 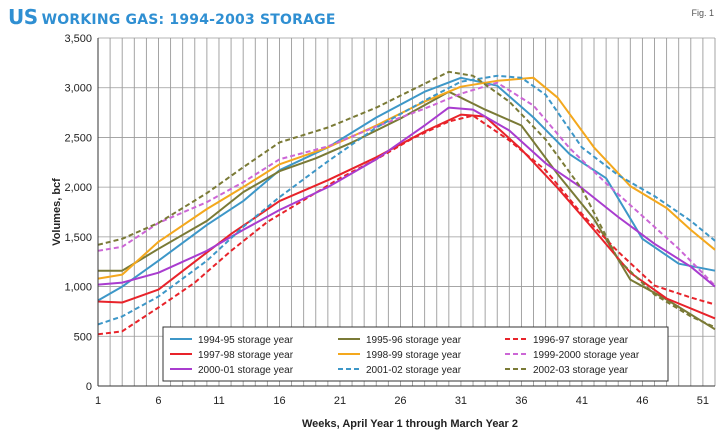 I want to click on x-tick-label: 1, so click(x=98, y=401).